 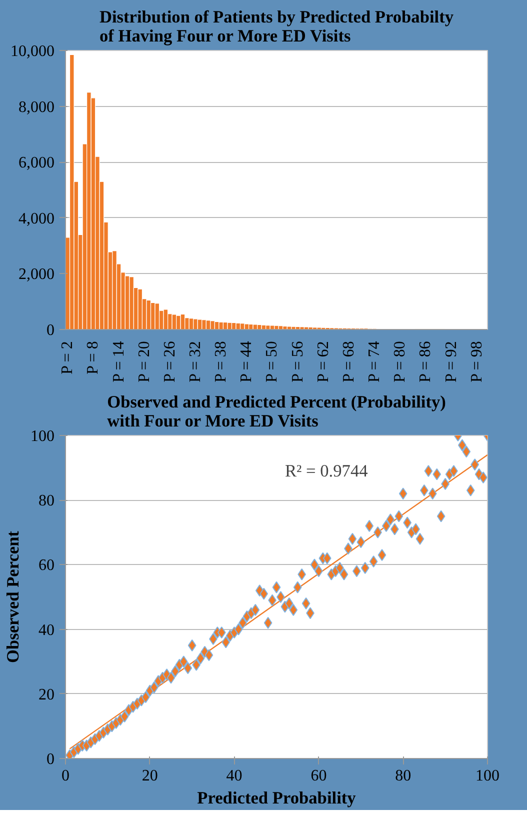 What do you see at coordinates (67, 357) in the screenshot?
I see `x-tick-label: P = 2` at bounding box center [67, 357].